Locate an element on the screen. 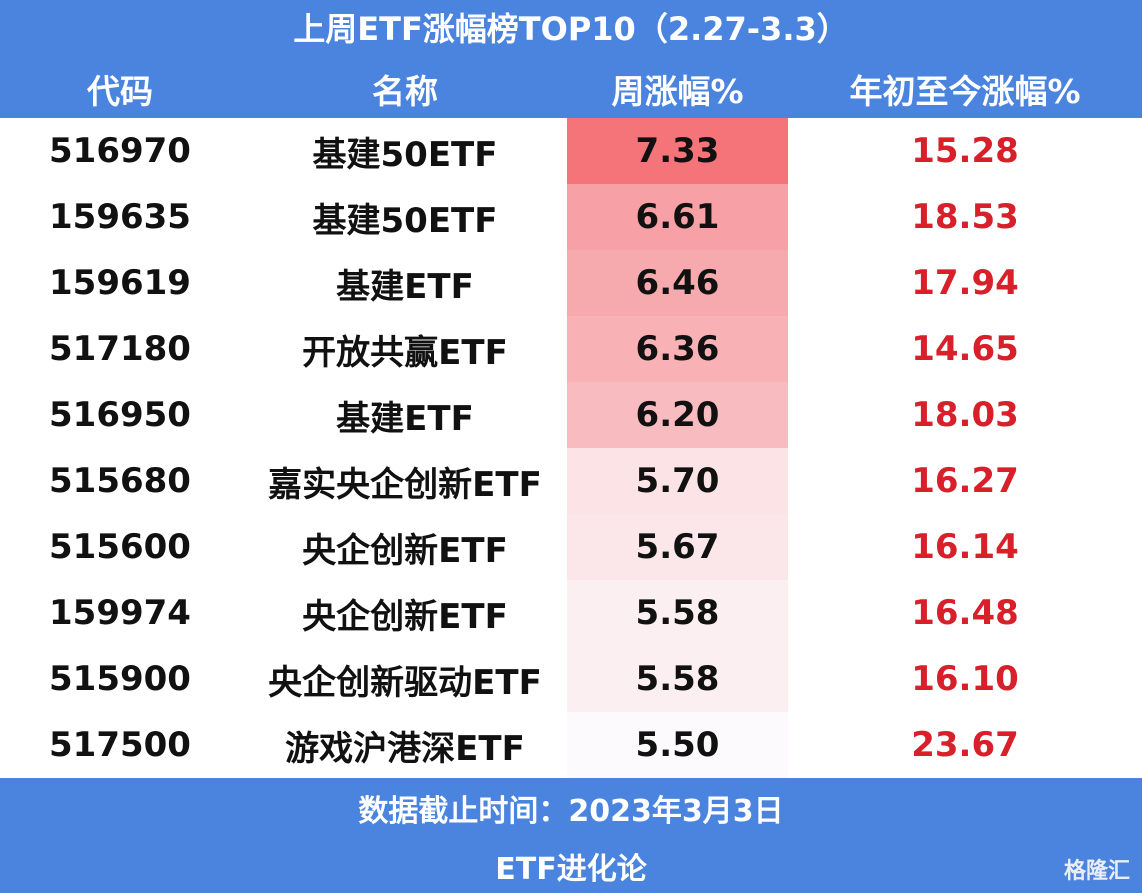 This screenshot has width=1142, height=893. footer-source: ETF进化论 is located at coordinates (571, 869).